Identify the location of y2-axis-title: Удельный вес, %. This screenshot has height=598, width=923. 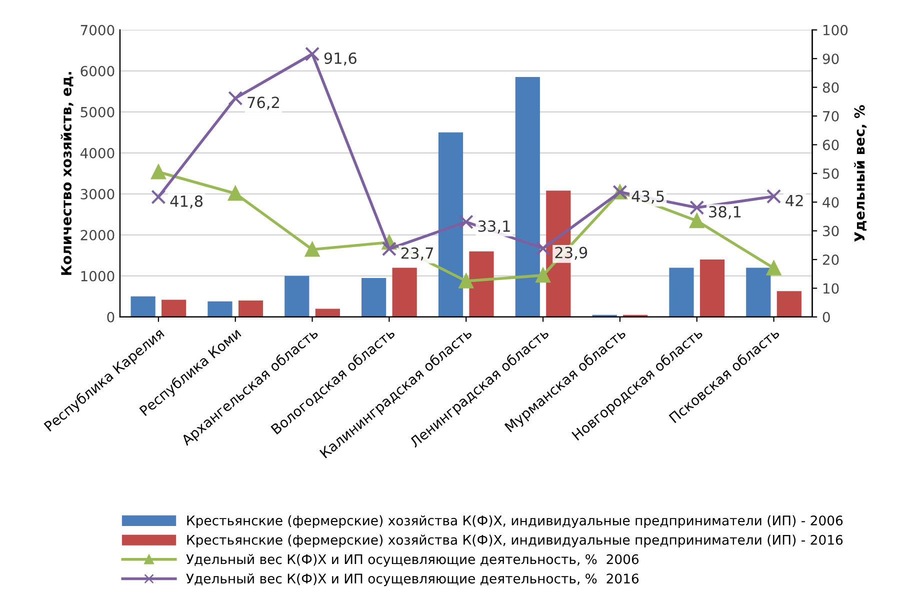
(860, 173).